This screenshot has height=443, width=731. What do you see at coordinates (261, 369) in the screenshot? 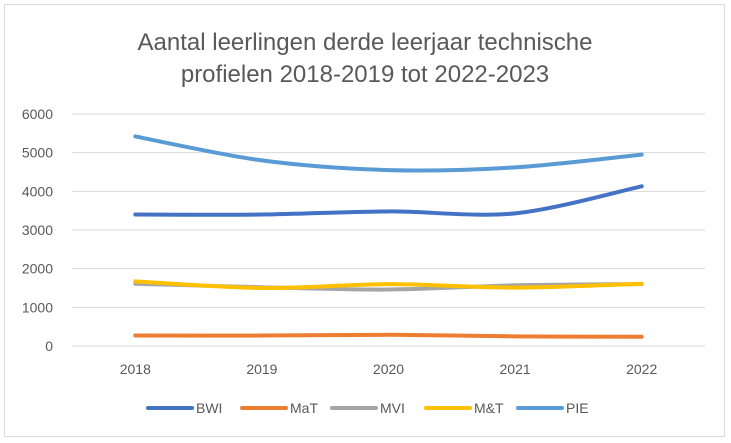
I see `x-tick-label: 2019` at bounding box center [261, 369].